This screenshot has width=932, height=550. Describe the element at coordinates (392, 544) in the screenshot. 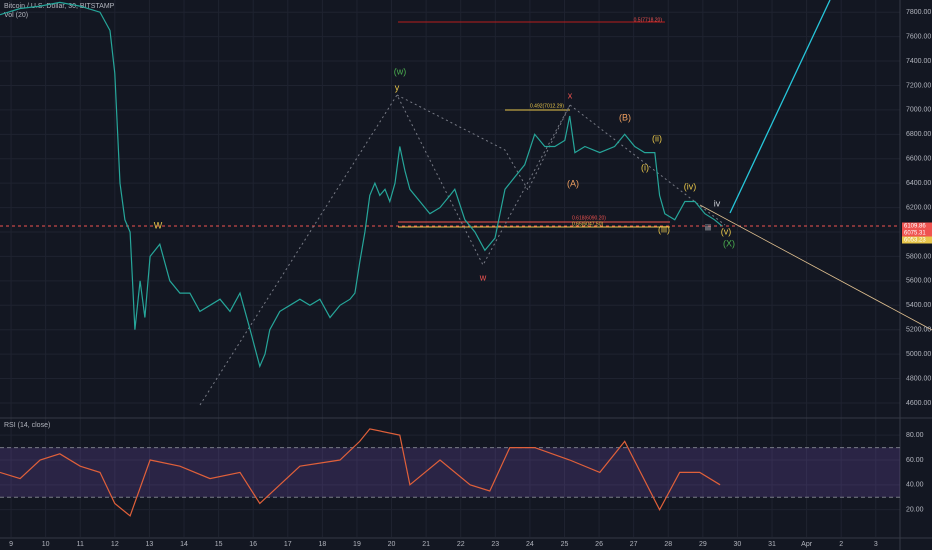

I see `x-tick-label: 20` at that location.